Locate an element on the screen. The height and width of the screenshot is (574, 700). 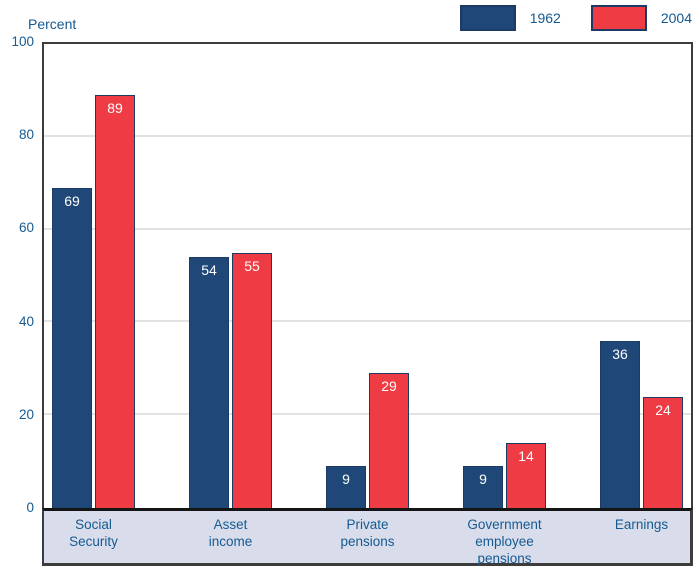
bar-2004-government-employee-pensions: 14 is located at coordinates (526, 475).